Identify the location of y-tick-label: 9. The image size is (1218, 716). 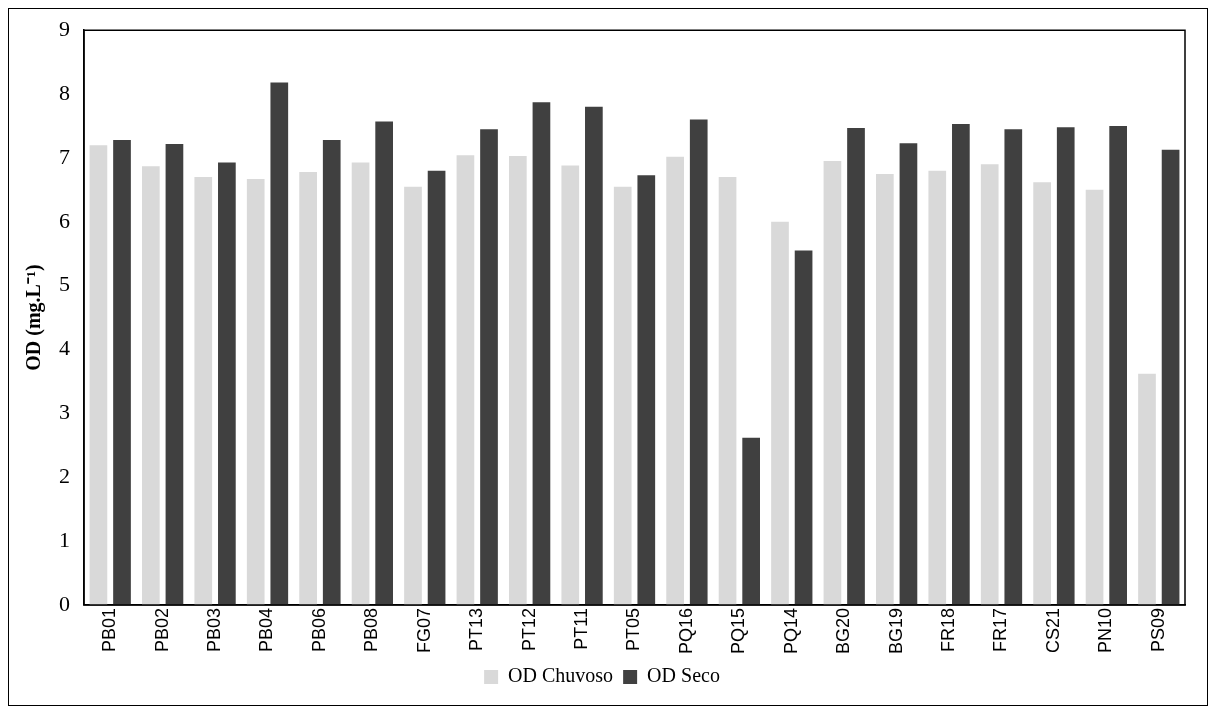
(64, 28).